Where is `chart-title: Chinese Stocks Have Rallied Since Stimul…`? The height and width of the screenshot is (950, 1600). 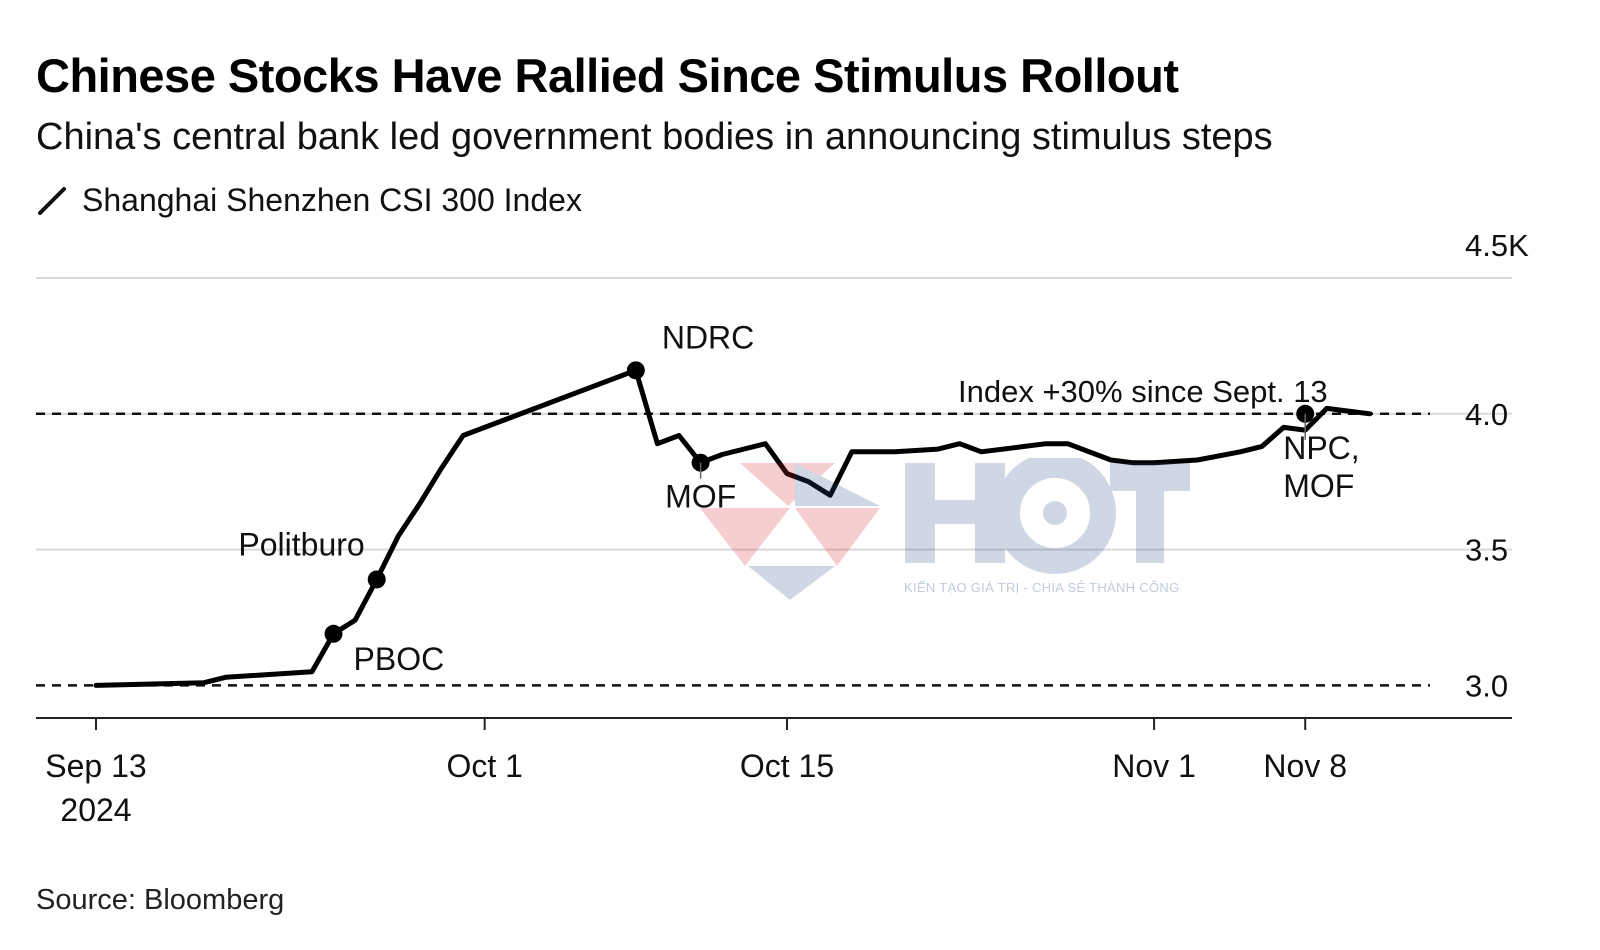 chart-title: Chinese Stocks Have Rallied Since Stimul… is located at coordinates (607, 75).